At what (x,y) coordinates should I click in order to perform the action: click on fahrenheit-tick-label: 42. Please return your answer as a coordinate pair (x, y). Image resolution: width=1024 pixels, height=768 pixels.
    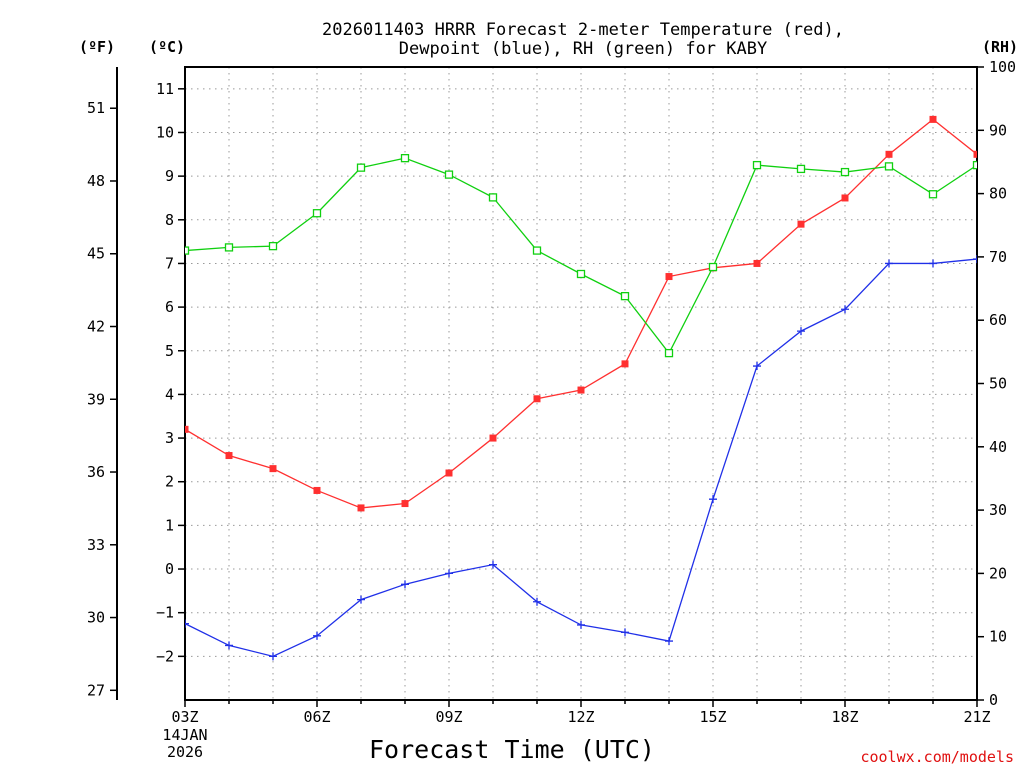
    Looking at the image, I should click on (96, 327).